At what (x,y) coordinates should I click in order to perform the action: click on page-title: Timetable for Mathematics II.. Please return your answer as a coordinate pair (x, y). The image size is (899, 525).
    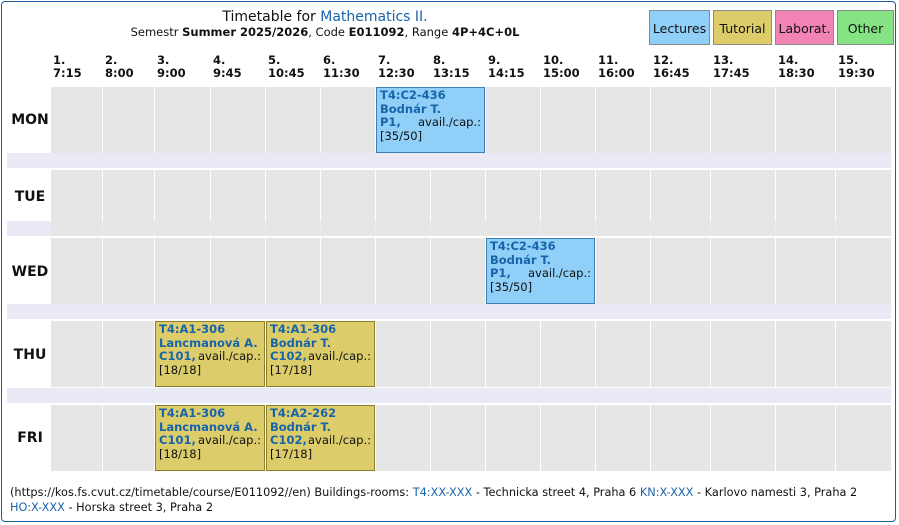
    Looking at the image, I should click on (325, 17).